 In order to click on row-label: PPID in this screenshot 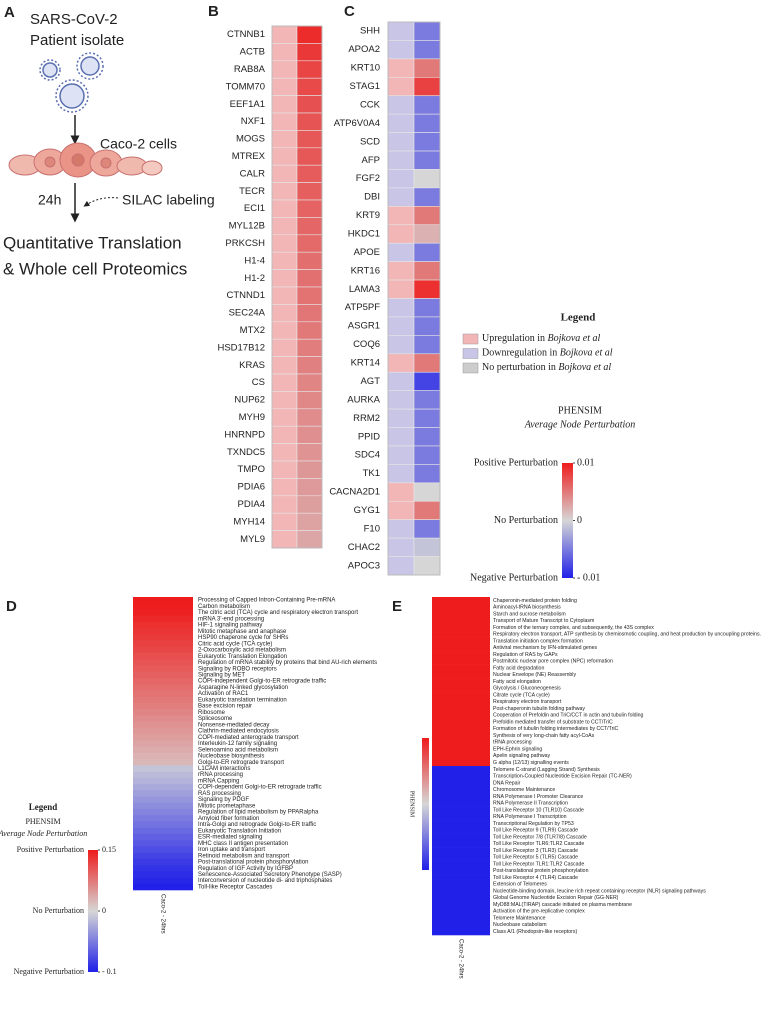, I will do `click(369, 436)`.